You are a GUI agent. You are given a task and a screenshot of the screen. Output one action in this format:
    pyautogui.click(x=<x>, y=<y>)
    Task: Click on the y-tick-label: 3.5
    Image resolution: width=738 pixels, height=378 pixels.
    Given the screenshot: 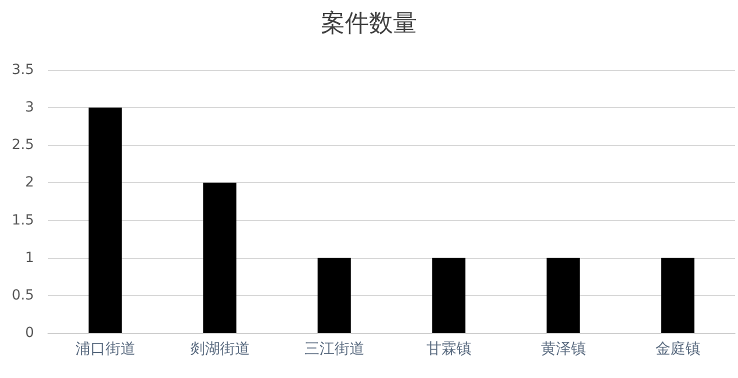 What is the action you would take?
    pyautogui.click(x=23, y=70)
    